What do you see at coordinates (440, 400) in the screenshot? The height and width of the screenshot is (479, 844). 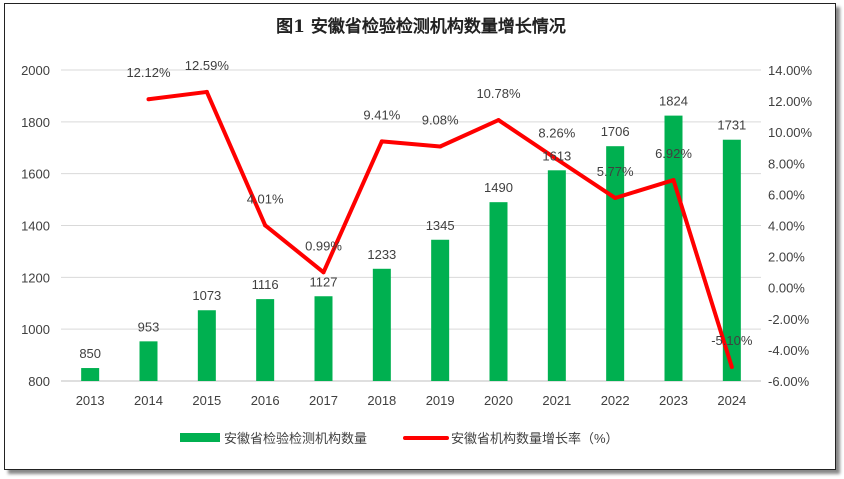 I see `x-tick-label: 2019` at bounding box center [440, 400].